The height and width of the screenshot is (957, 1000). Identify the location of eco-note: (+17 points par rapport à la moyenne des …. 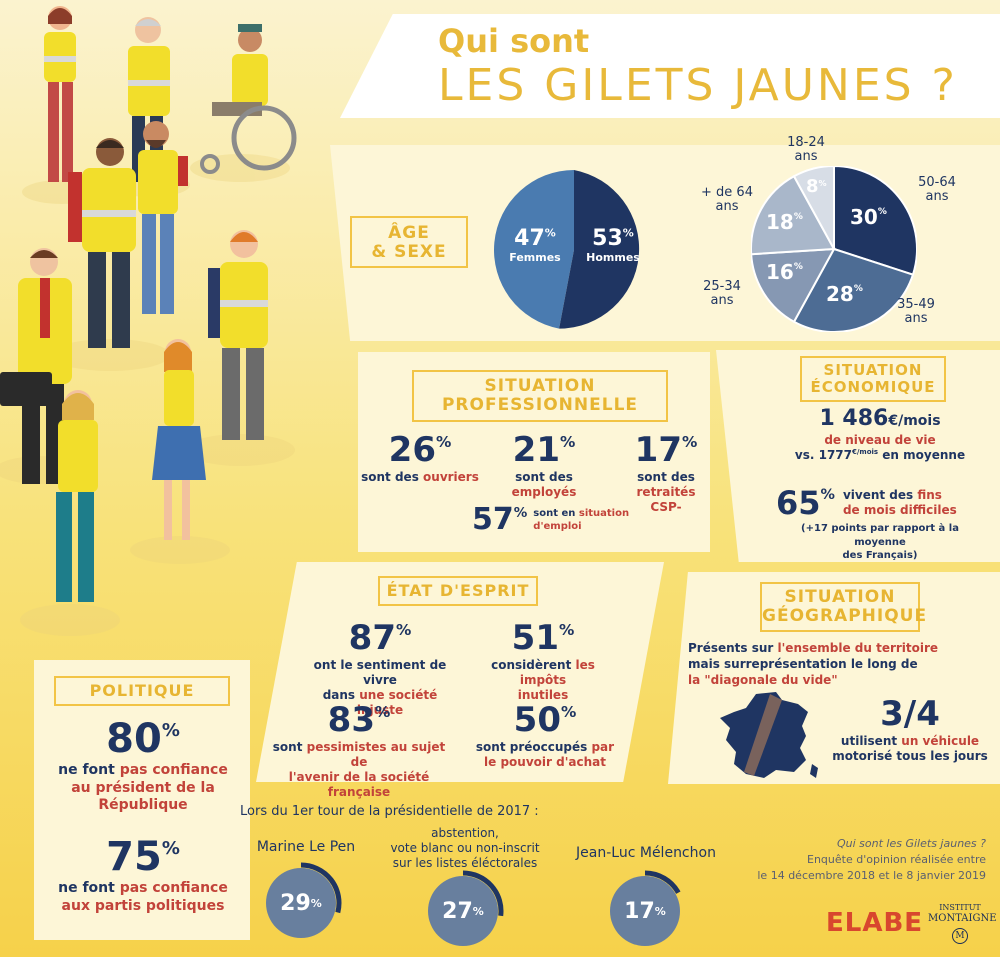
(880, 542).